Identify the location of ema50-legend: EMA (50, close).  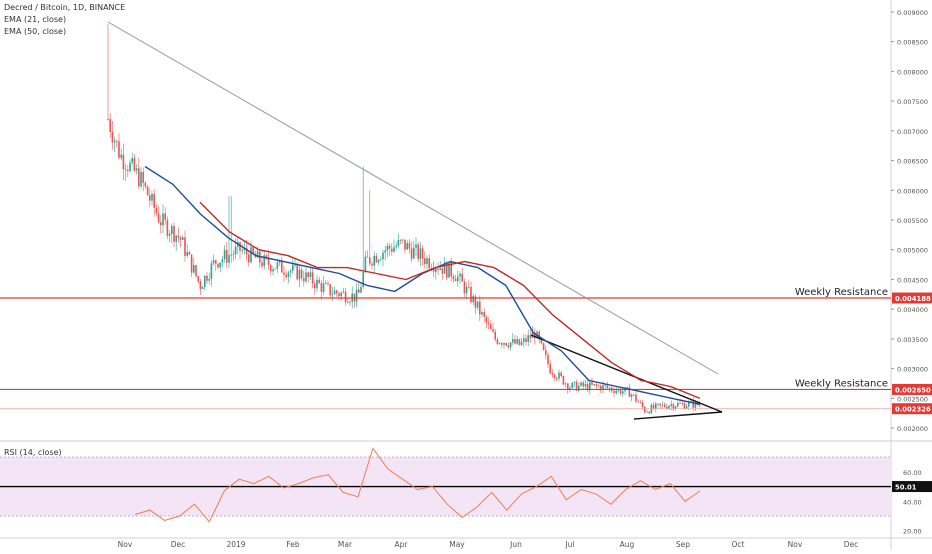
(35, 31).